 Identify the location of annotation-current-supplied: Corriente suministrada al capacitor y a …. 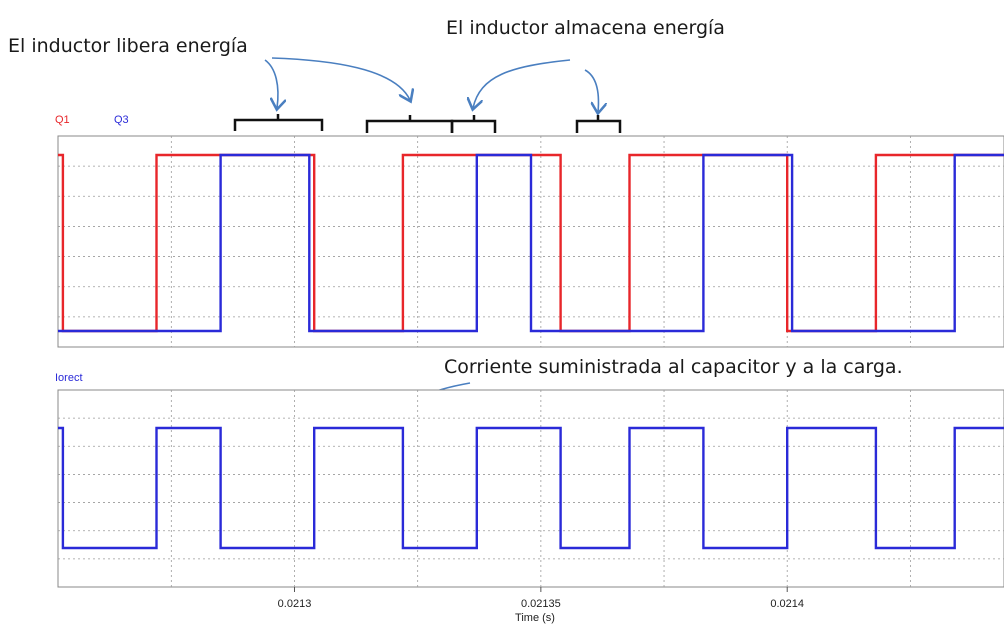
(673, 367).